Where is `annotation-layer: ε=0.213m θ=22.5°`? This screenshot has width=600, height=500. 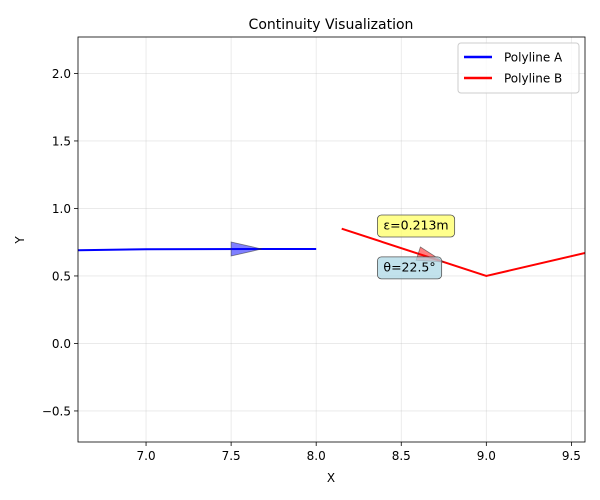 annotation-layer: ε=0.213m θ=22.5° is located at coordinates (416, 247).